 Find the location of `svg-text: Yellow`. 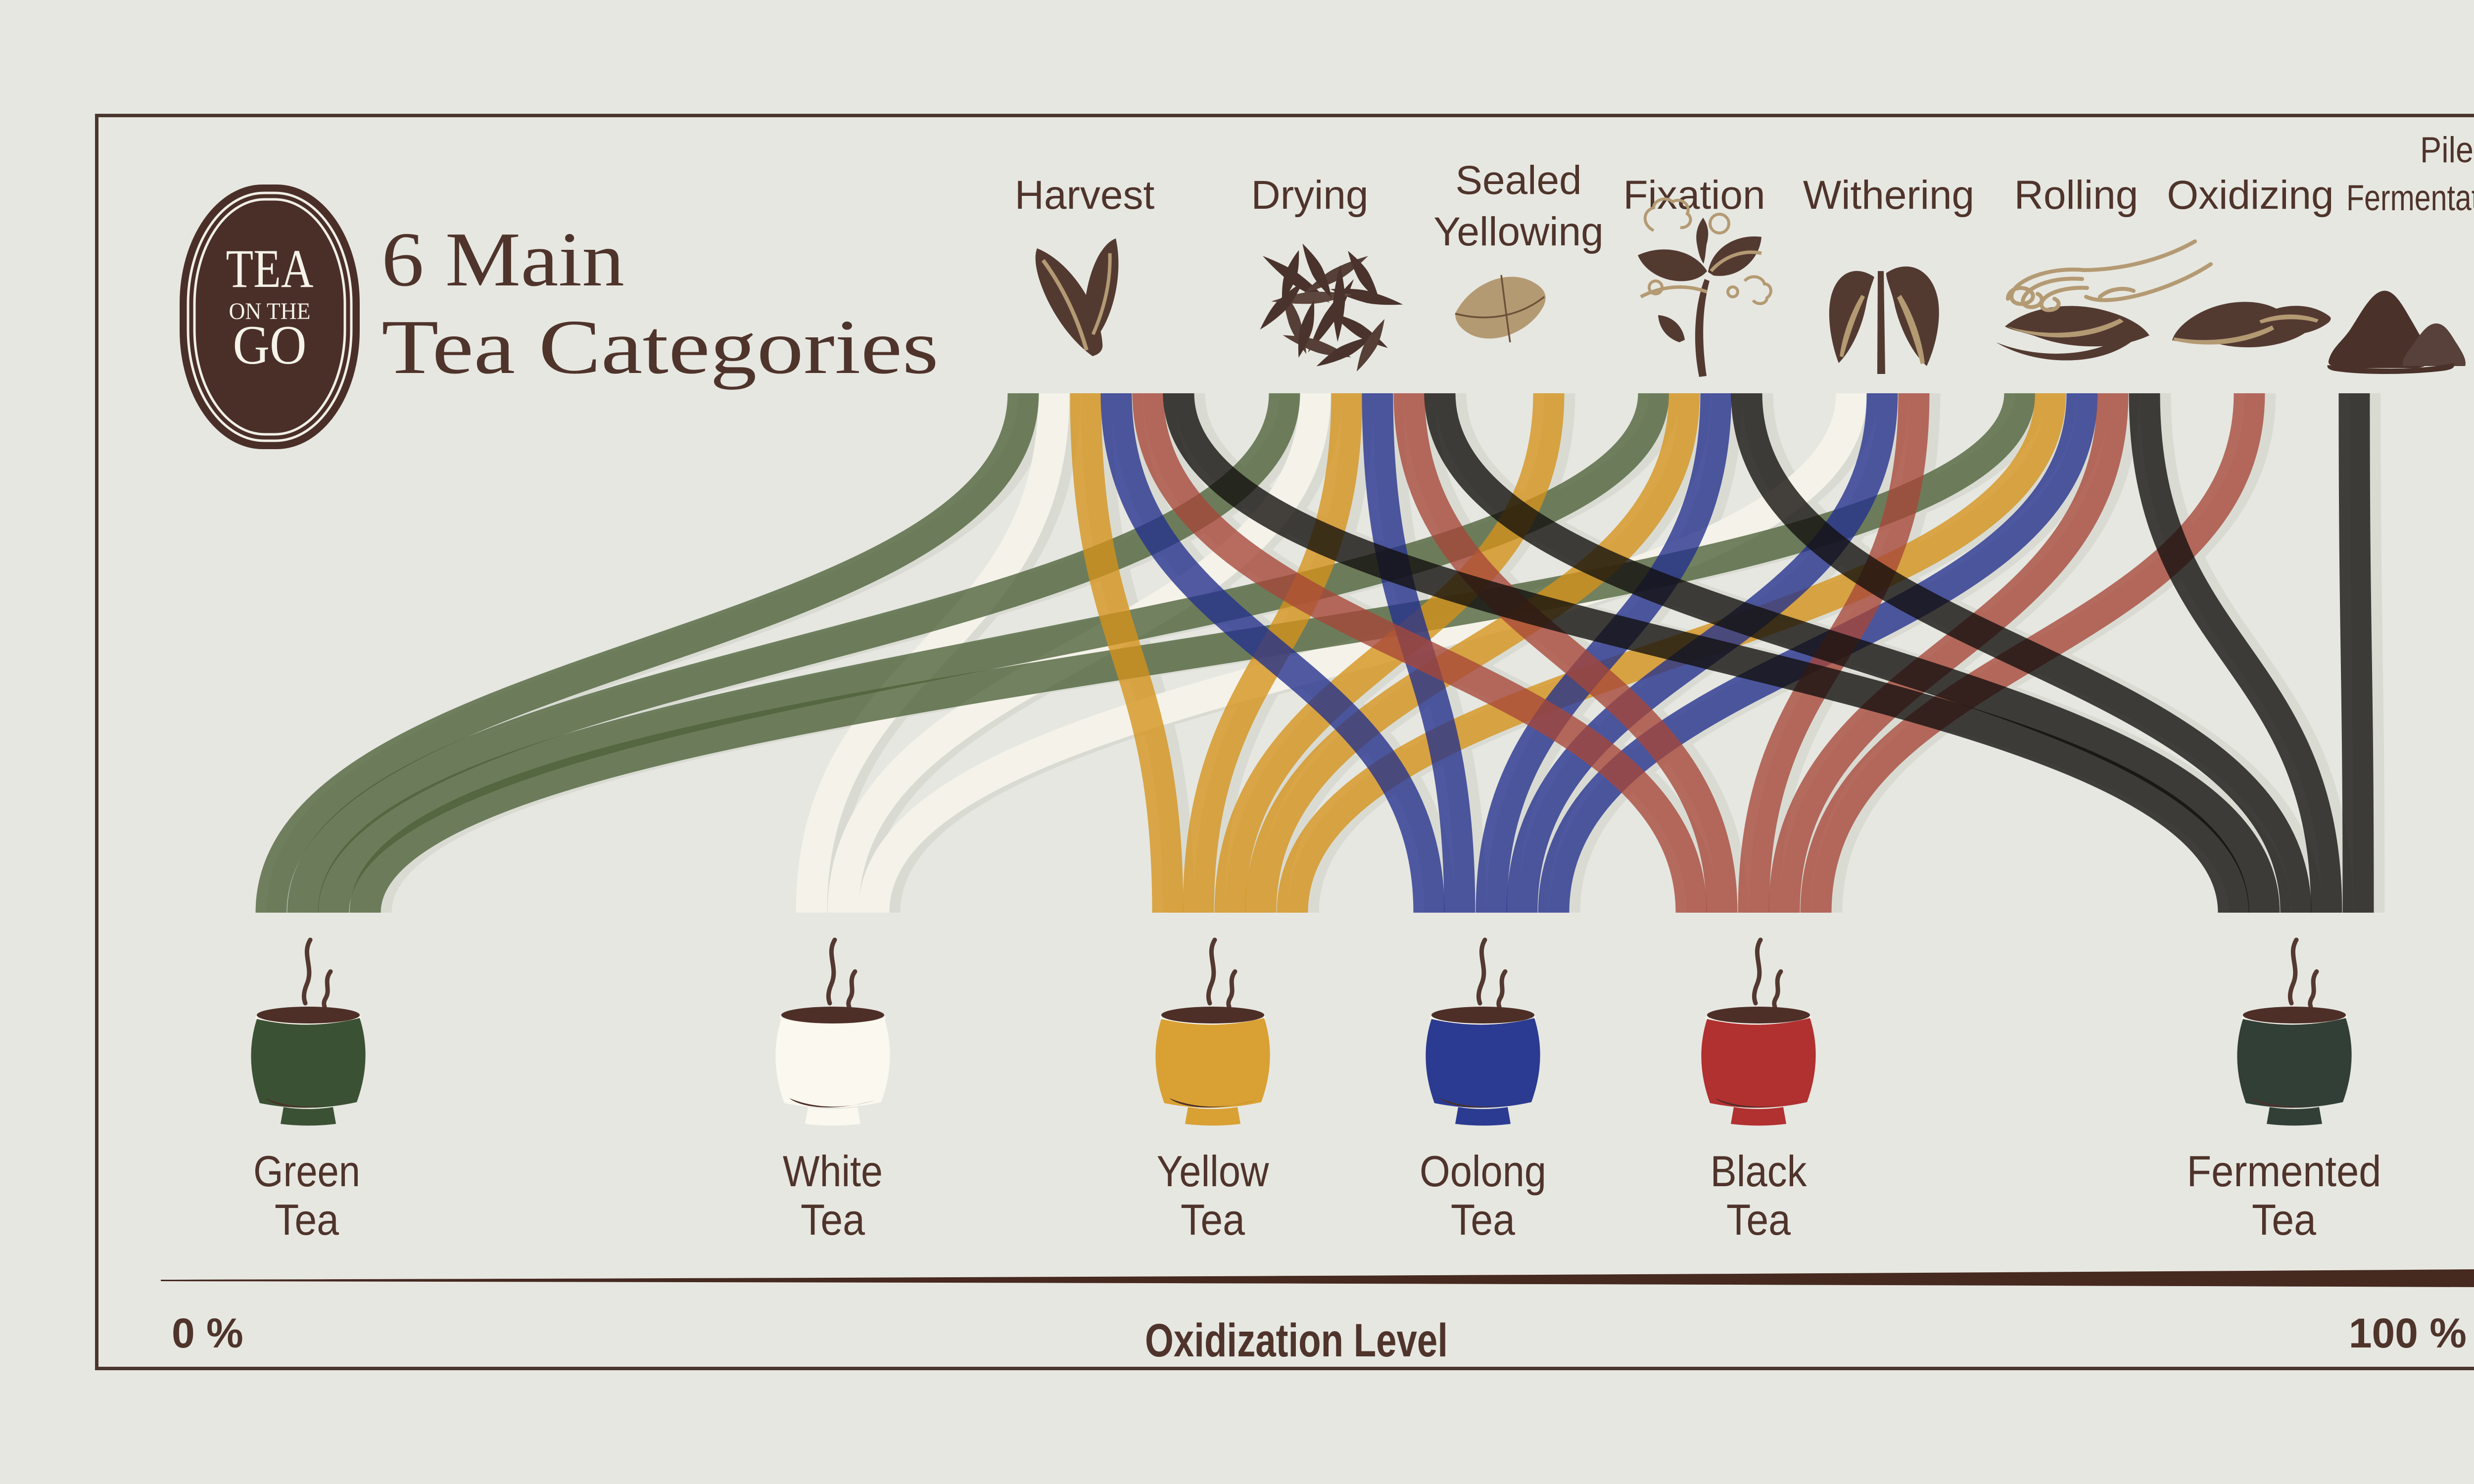

svg-text: Yellow is located at coordinates (1213, 1171).